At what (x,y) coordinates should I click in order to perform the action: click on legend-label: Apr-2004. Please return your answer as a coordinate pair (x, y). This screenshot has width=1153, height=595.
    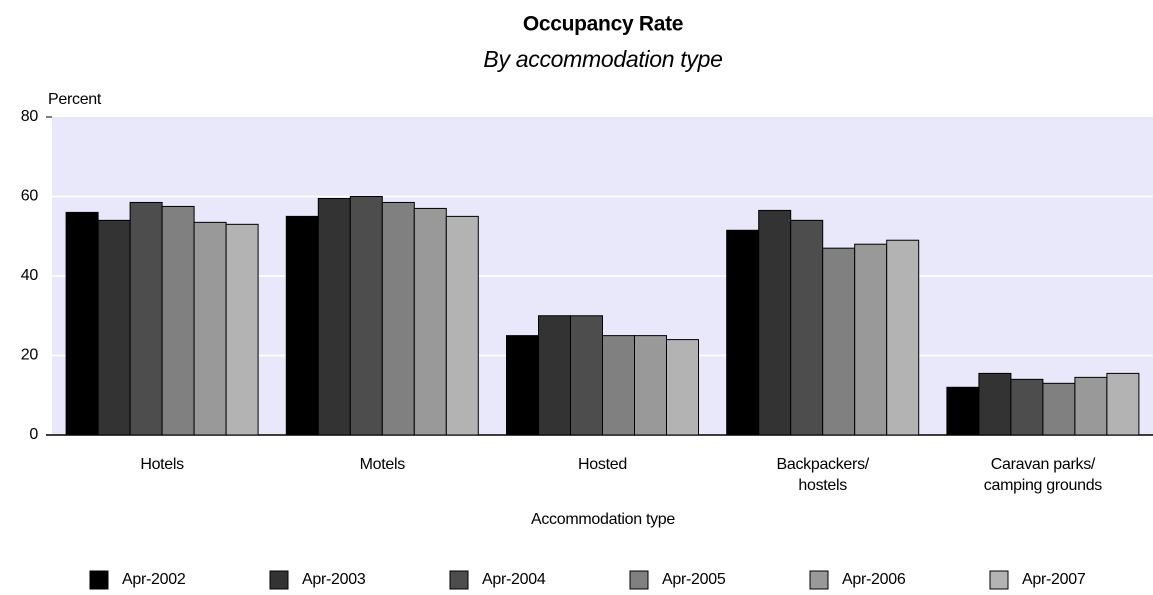
    Looking at the image, I should click on (514, 579).